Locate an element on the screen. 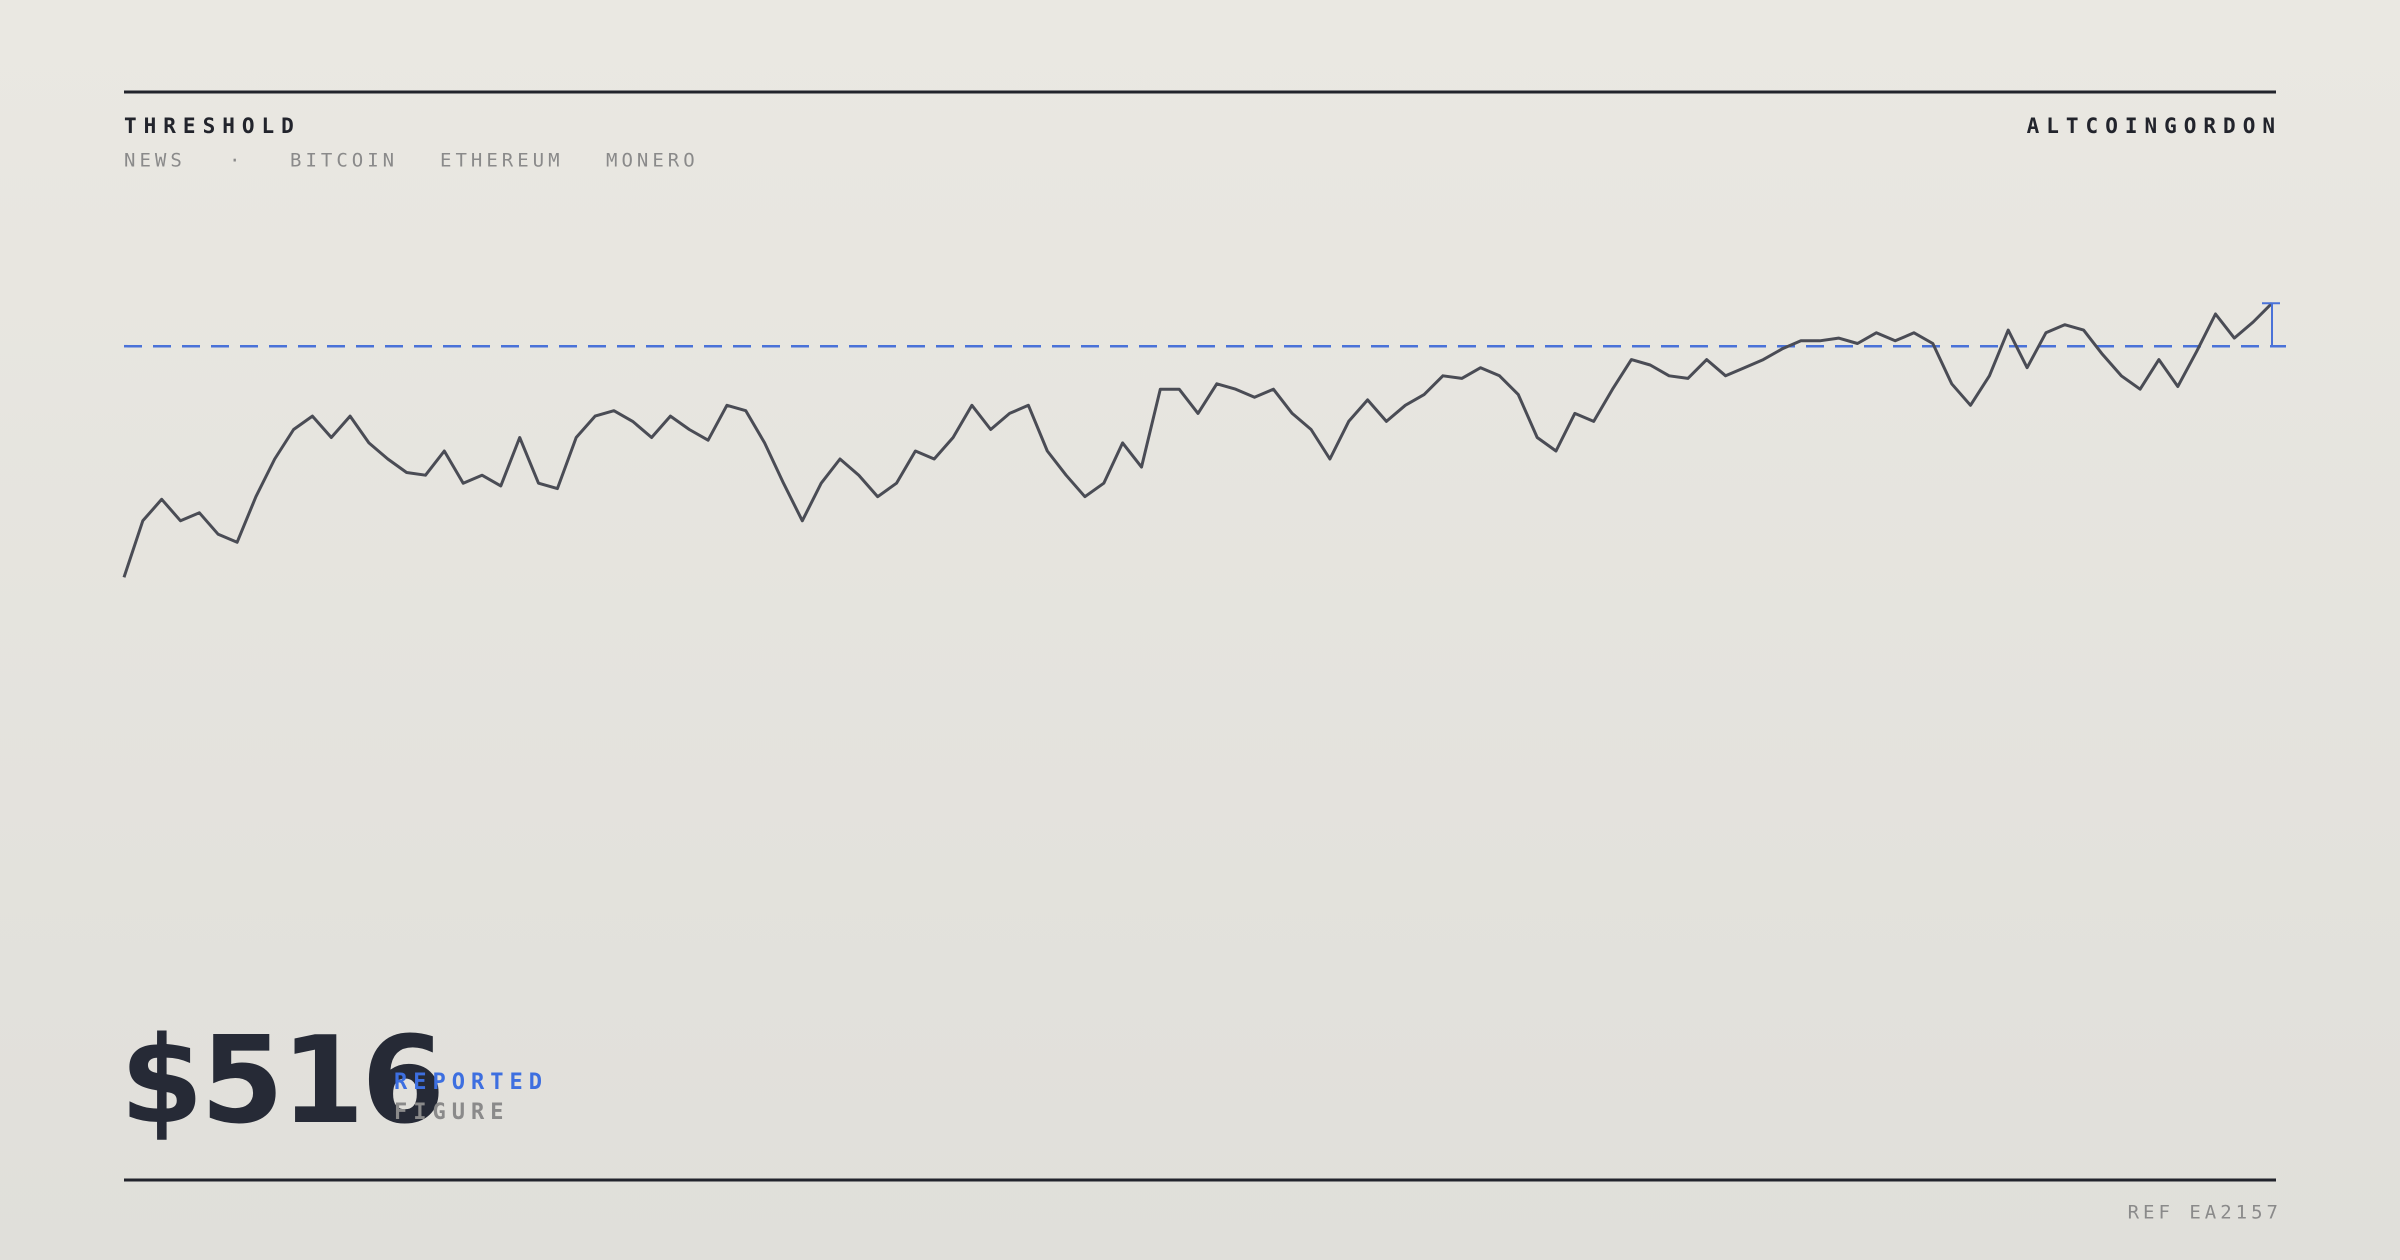 The height and width of the screenshot is (1260, 2400). figure-tag: REPORTED is located at coordinates (471, 1082).